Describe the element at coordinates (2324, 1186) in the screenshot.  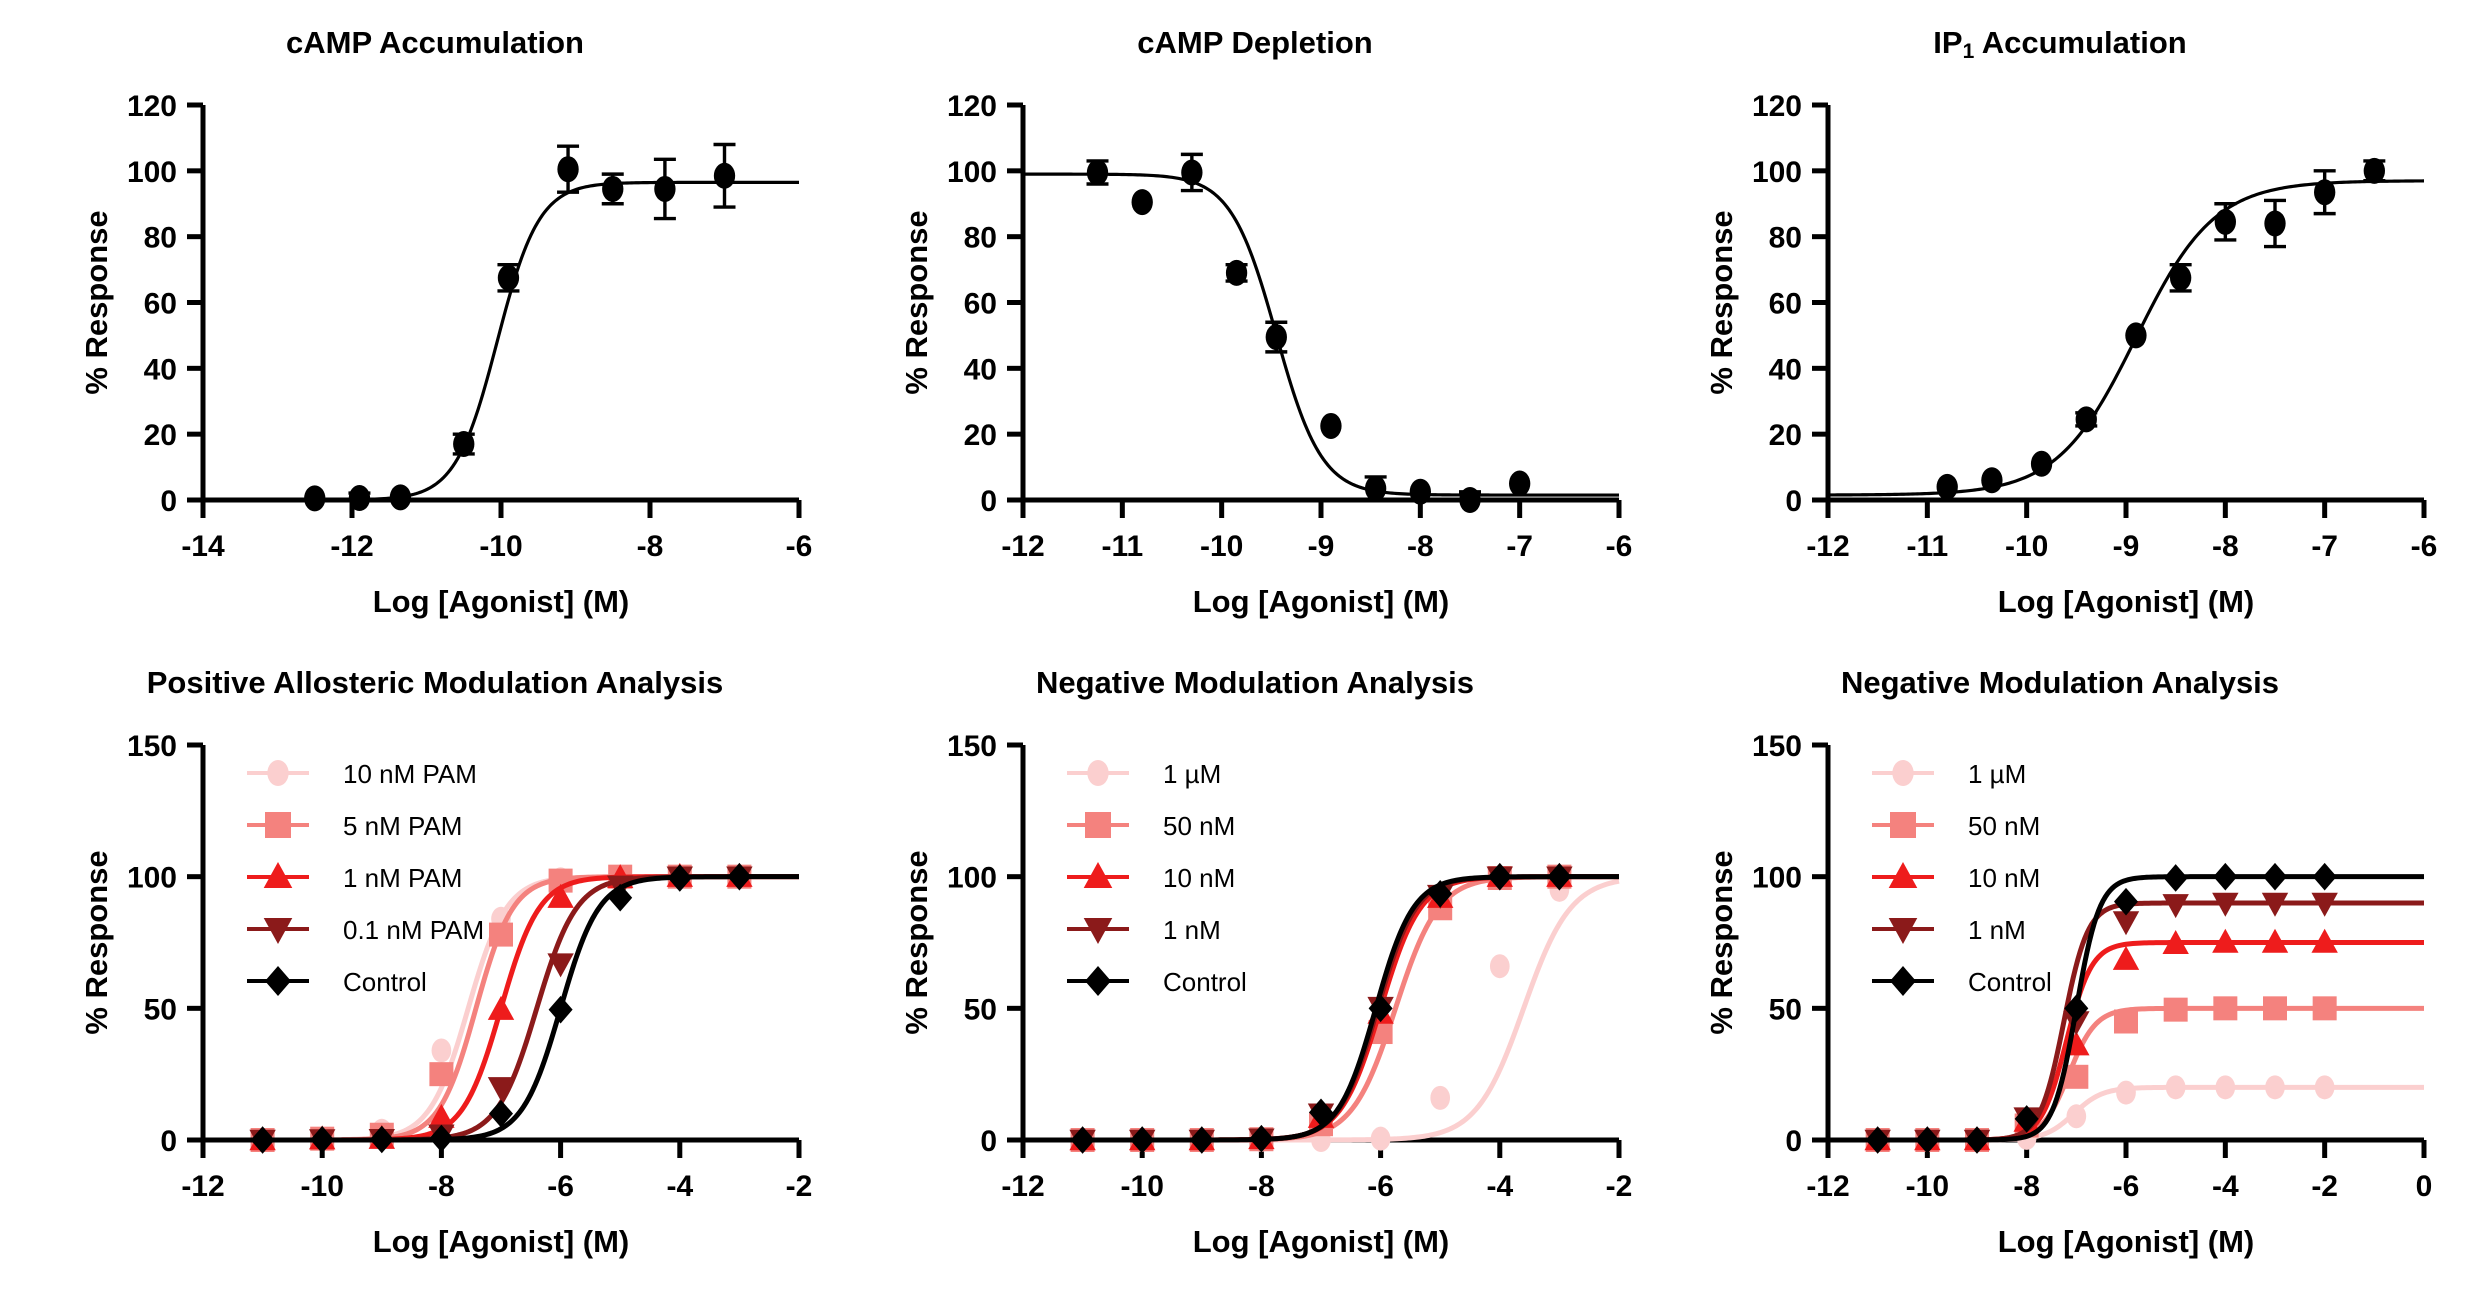
I see `x-tick-label: -2` at that location.